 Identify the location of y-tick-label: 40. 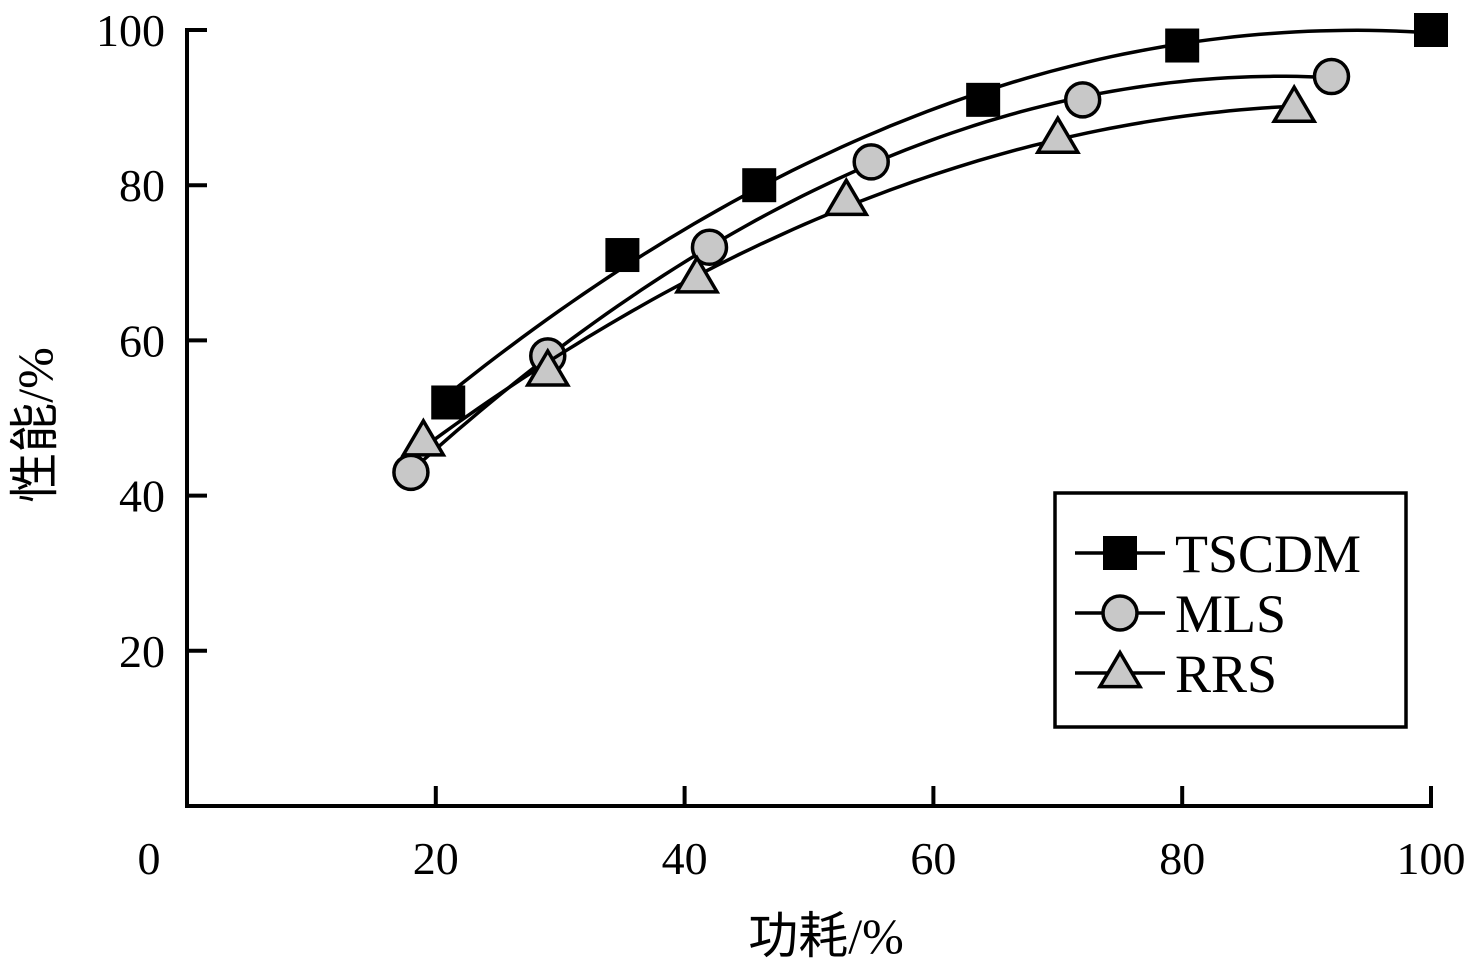
(142, 496).